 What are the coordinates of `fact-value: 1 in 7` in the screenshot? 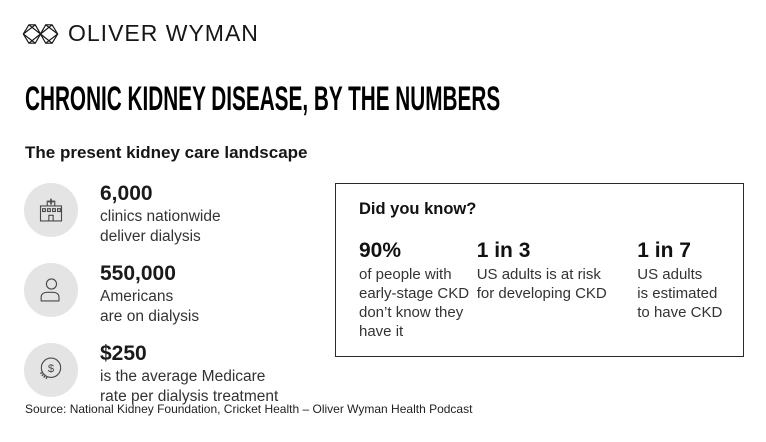 It's located at (664, 250).